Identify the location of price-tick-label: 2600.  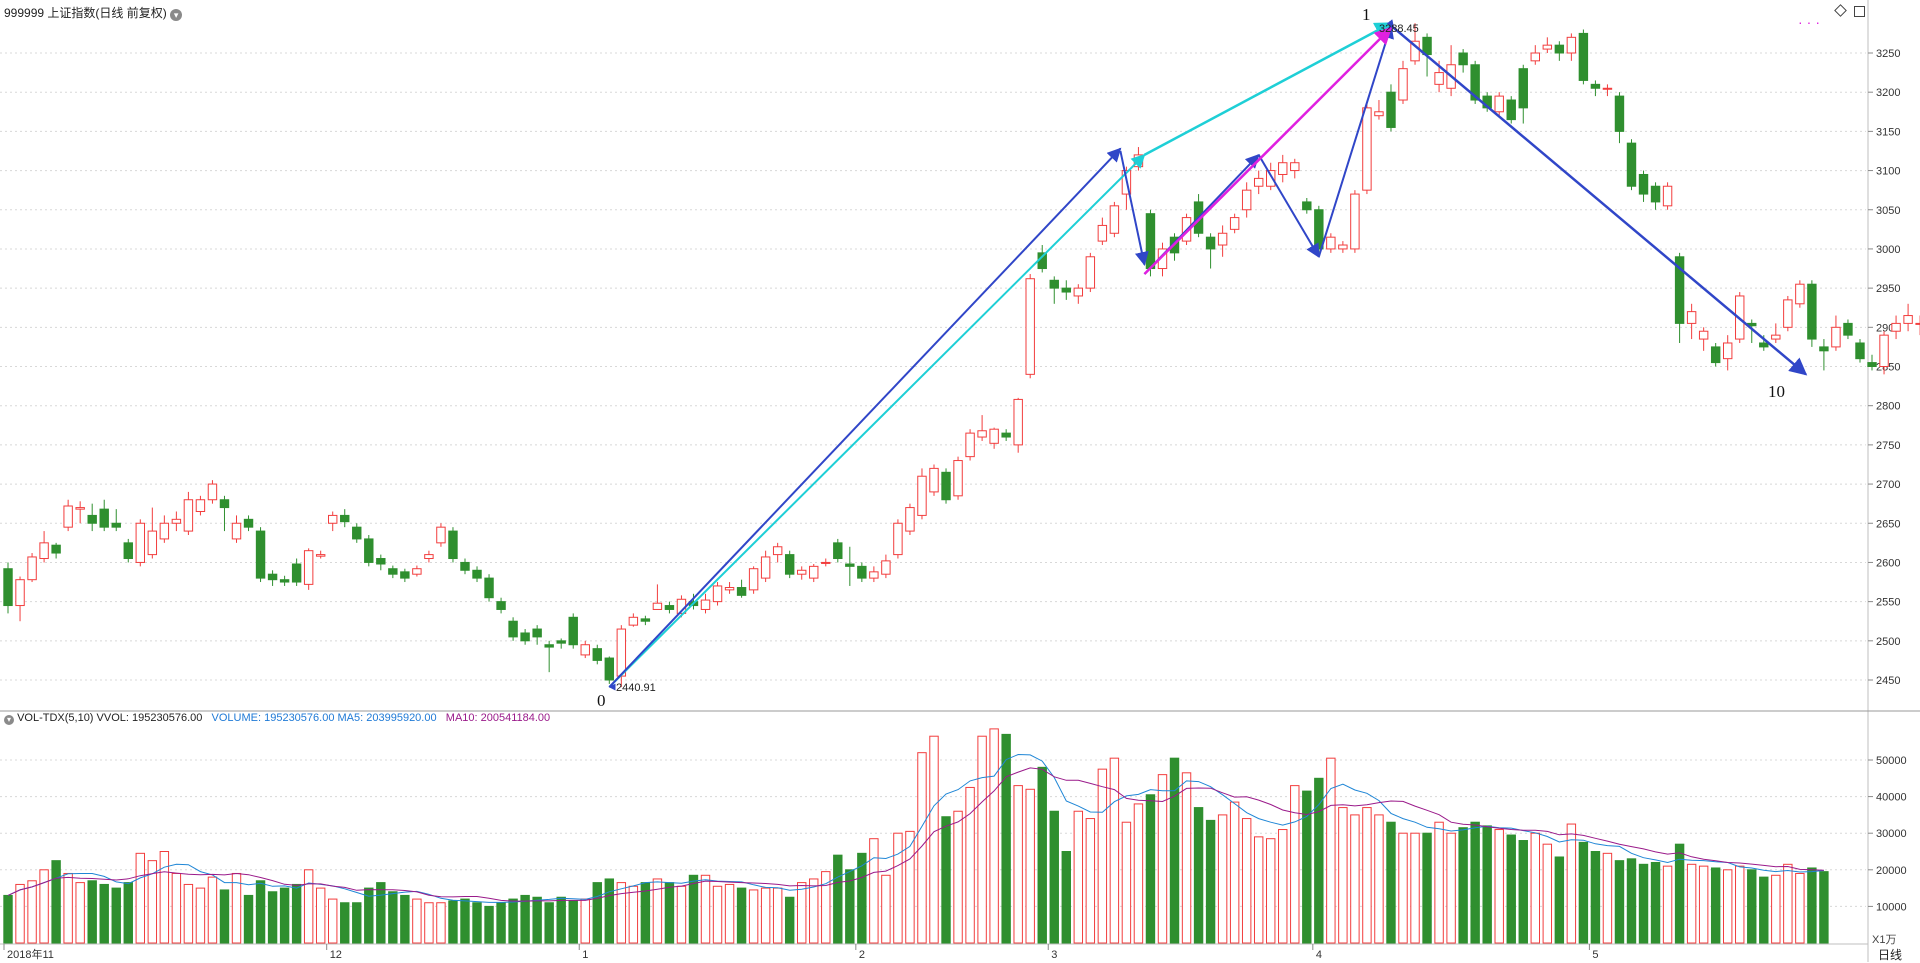
(1888, 563).